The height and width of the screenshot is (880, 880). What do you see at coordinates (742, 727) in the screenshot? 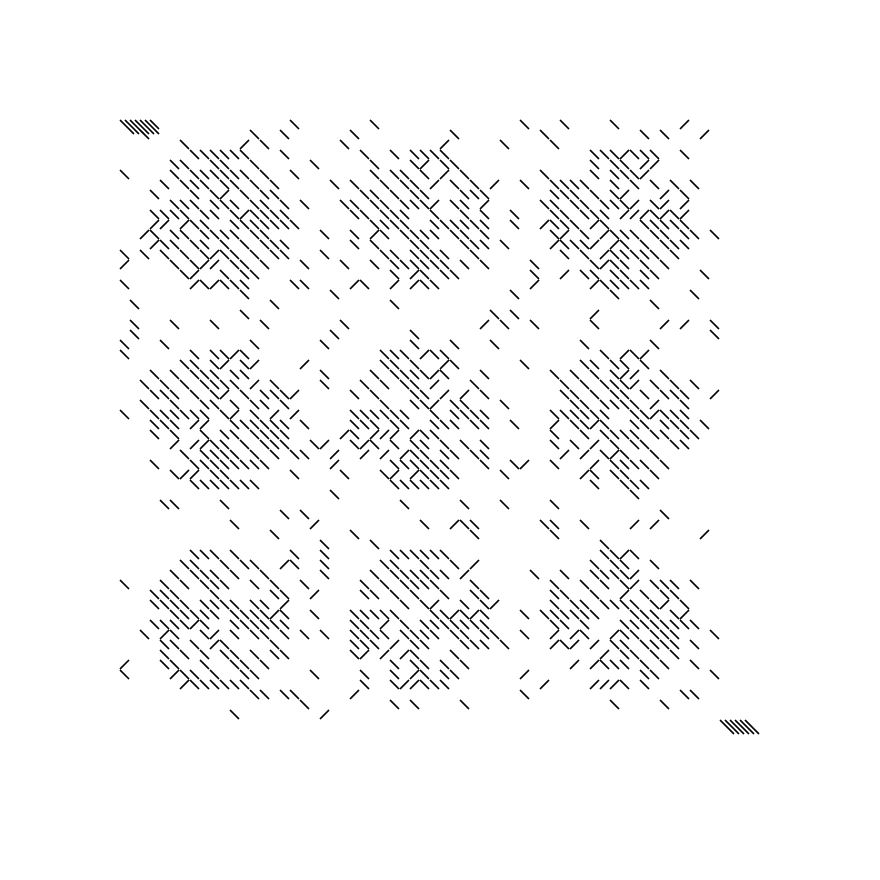
I see `corner-dash` at bounding box center [742, 727].